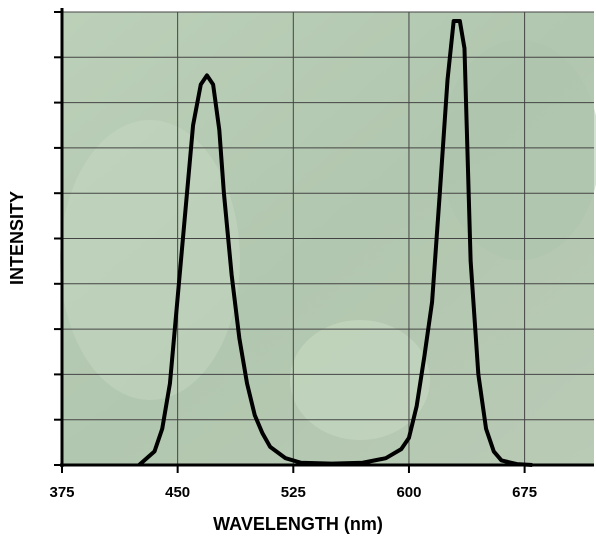 This screenshot has width=596, height=542. Describe the element at coordinates (524, 492) in the screenshot. I see `x-tick-label: 675` at that location.